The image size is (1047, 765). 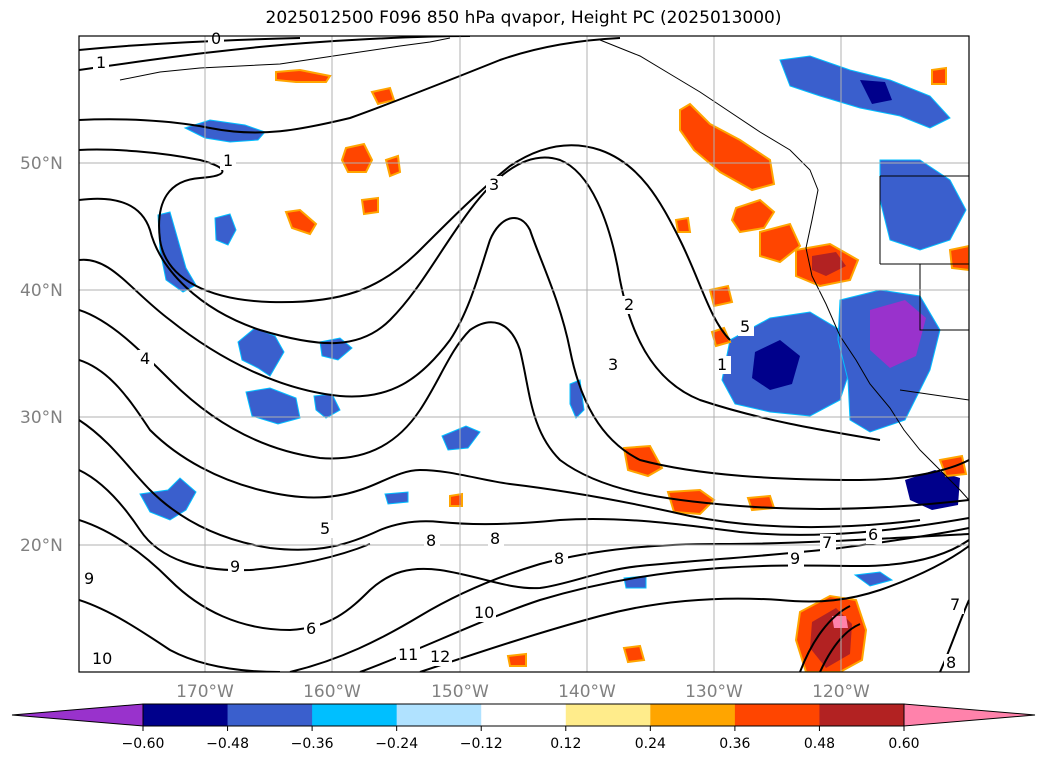 I want to click on colorbar-segments, so click(x=524, y=715).